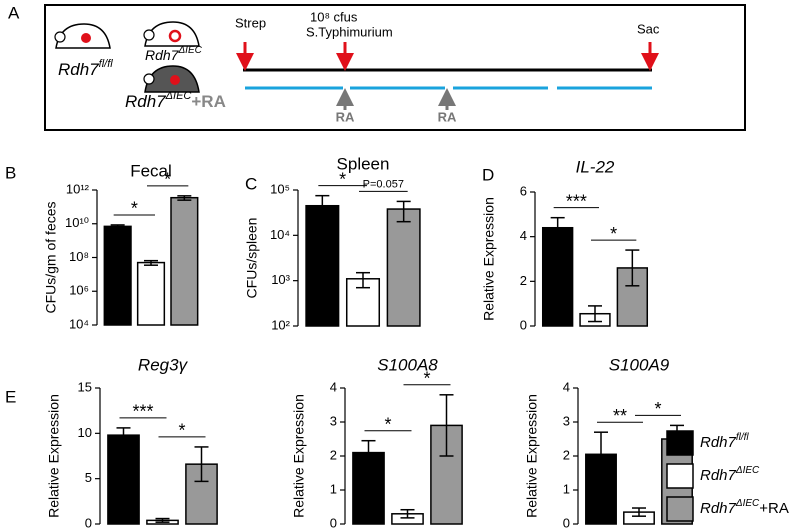 The height and width of the screenshot is (531, 800). Describe the element at coordinates (639, 364) in the screenshot. I see `chart-title: S100A9` at that location.